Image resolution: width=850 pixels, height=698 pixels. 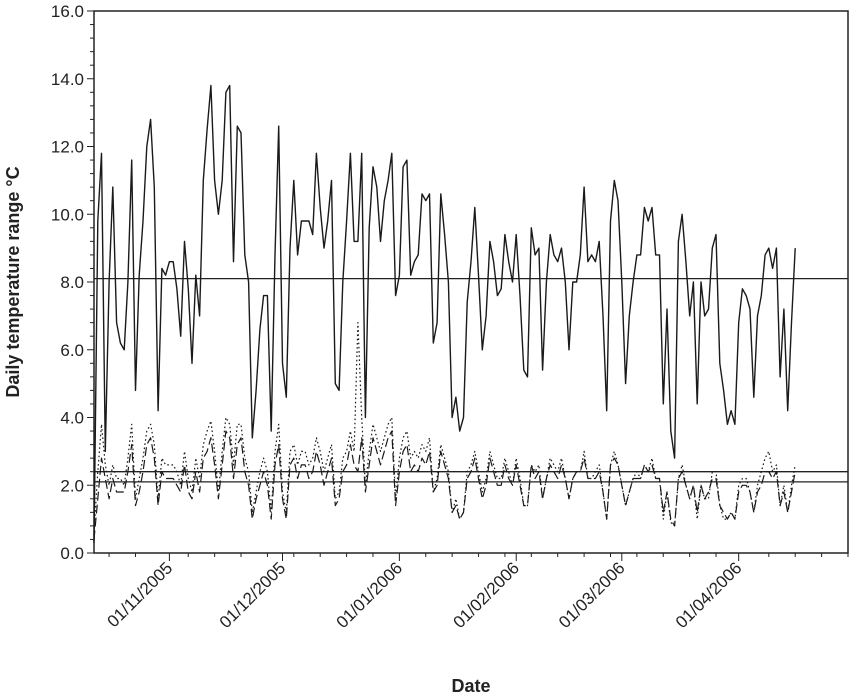 I want to click on x-tick-label: 01/12/2005, so click(x=253, y=595).